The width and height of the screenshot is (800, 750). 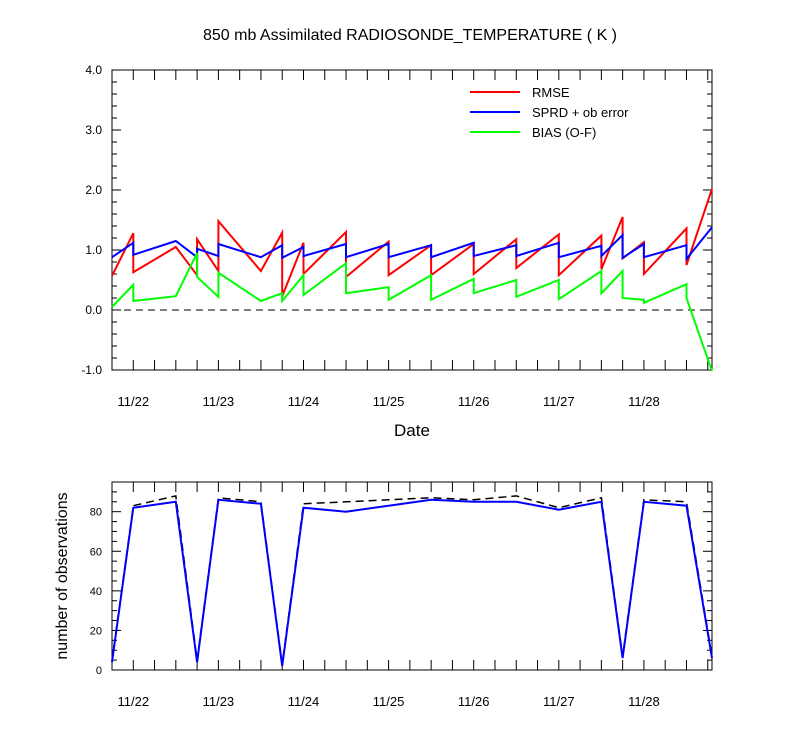 I want to click on y-tick-label: 0.0, so click(x=93, y=310).